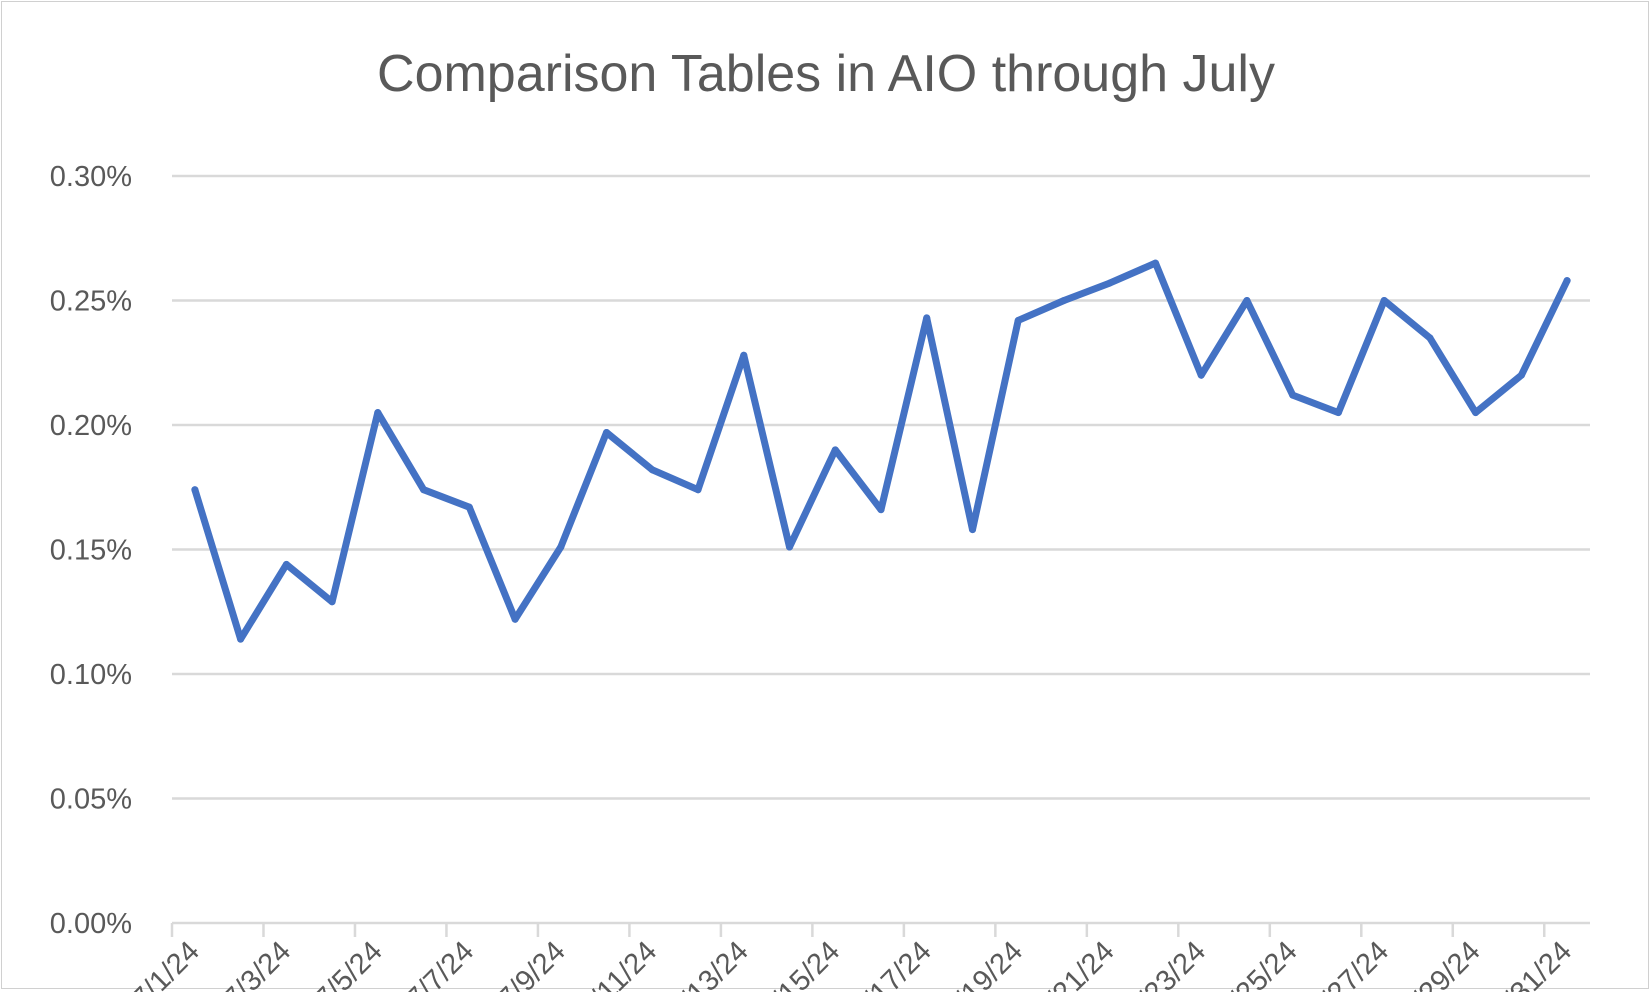 The width and height of the screenshot is (1652, 992). What do you see at coordinates (441, 963) in the screenshot?
I see `x-tick-label: 7/7/24` at bounding box center [441, 963].